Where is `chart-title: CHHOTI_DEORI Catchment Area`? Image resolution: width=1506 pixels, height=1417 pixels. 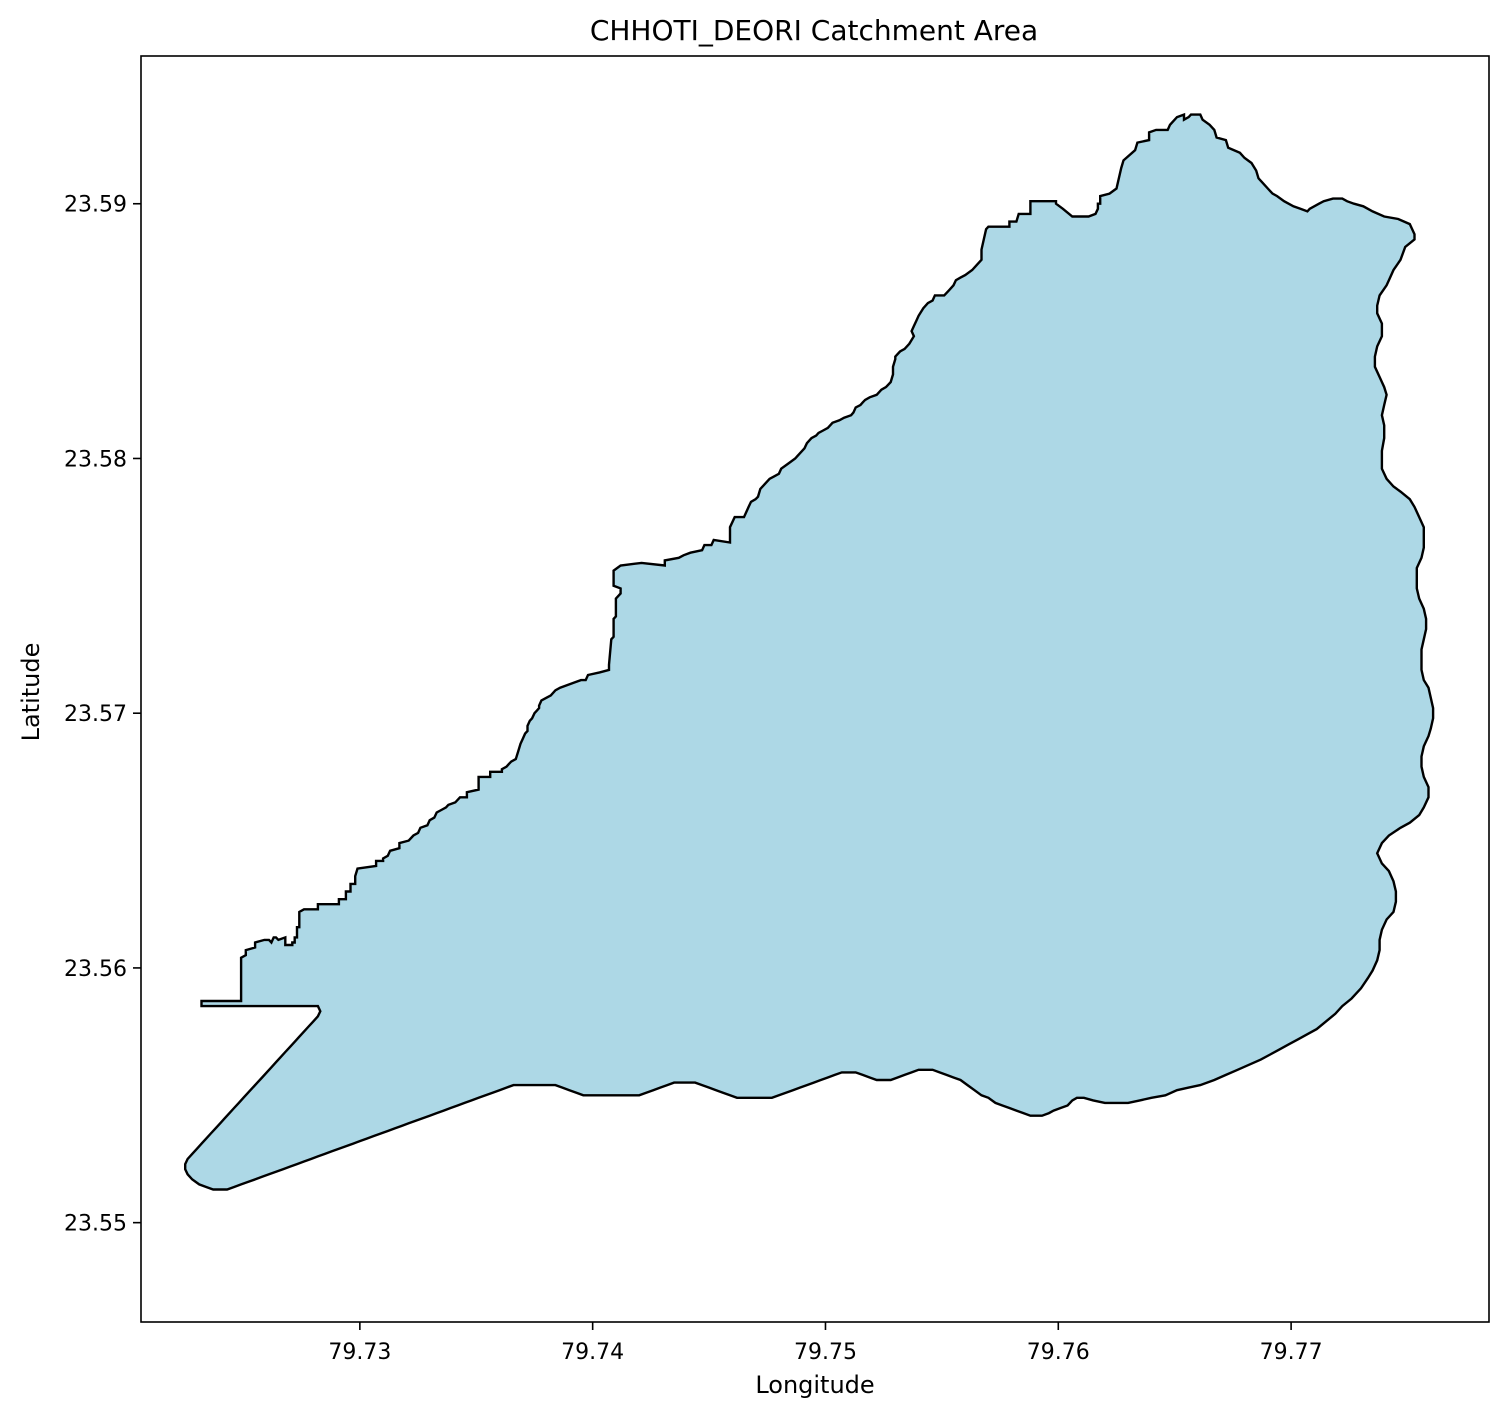 chart-title: CHHOTI_DEORI Catchment Area is located at coordinates (814, 30).